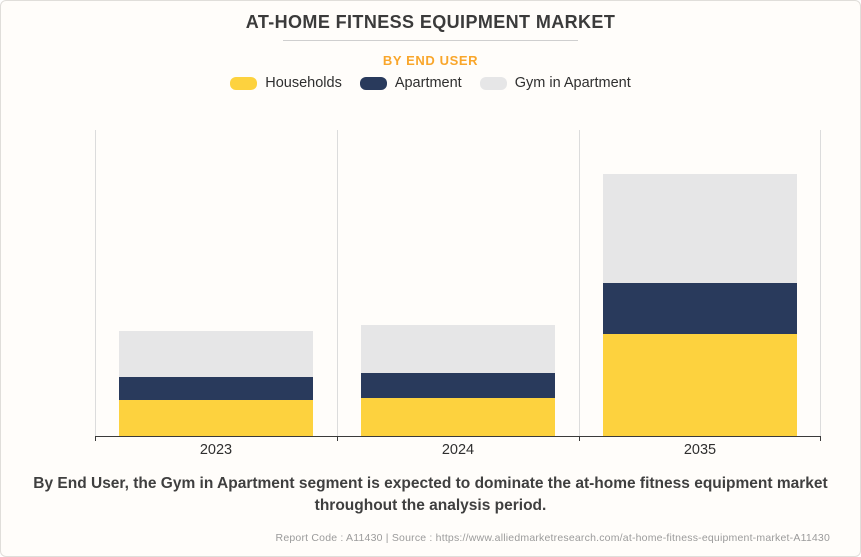 This screenshot has height=557, width=861. I want to click on segment-2024-apartment, so click(458, 385).